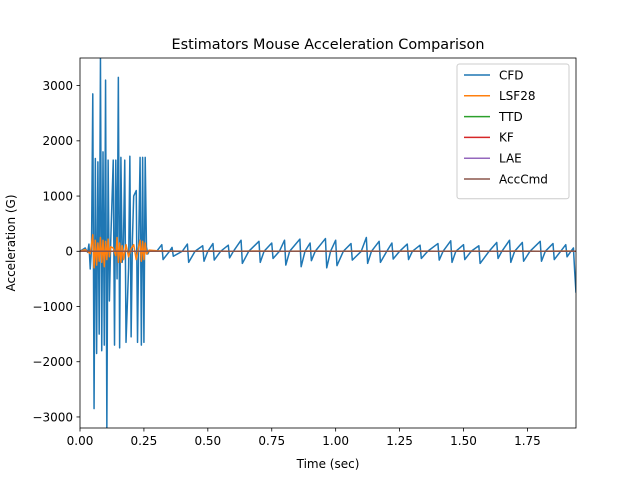 This screenshot has width=640, height=480. I want to click on y-tick-label: 0, so click(69, 252).